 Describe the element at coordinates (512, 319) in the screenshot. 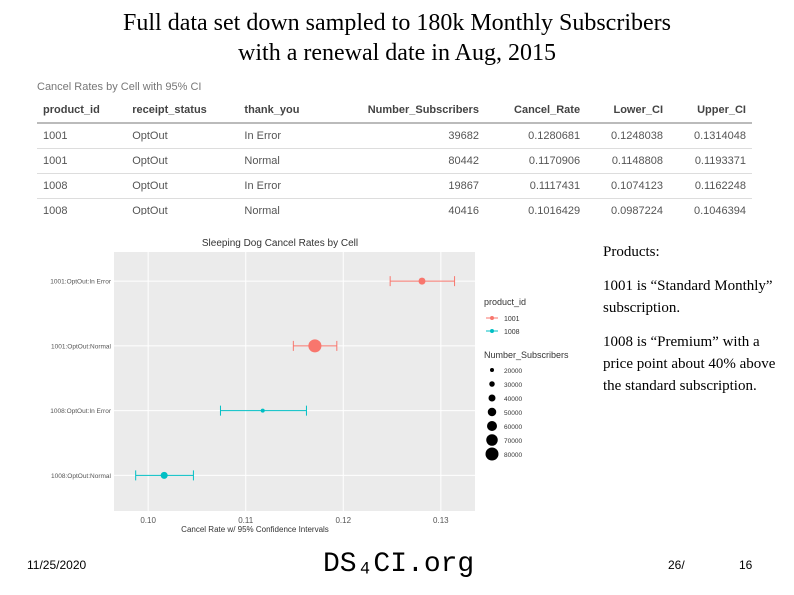

I see `legend-color-label: 1001` at that location.